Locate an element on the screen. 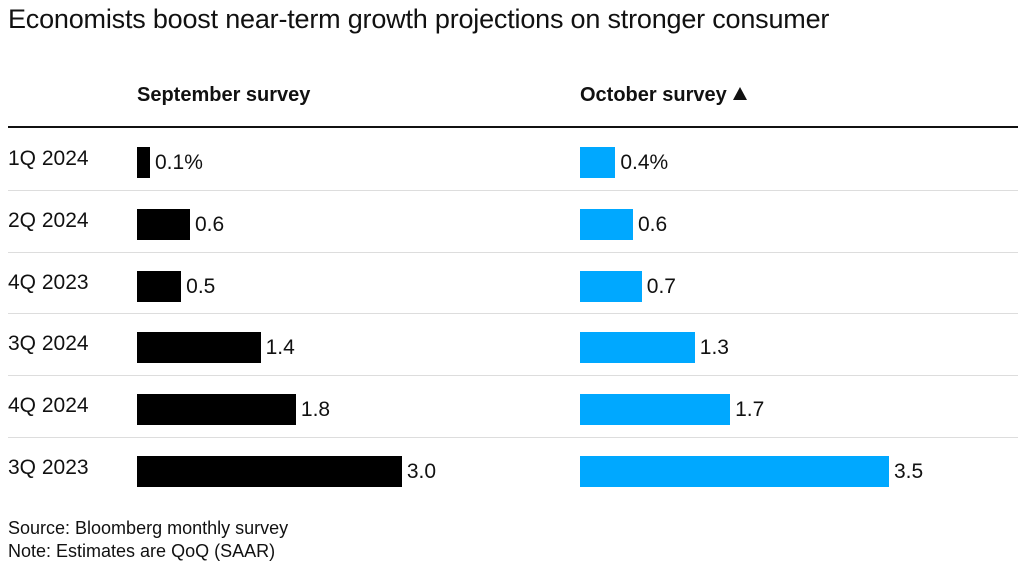 This screenshot has width=1024, height=582. september-value-label: 1.8 is located at coordinates (315, 410).